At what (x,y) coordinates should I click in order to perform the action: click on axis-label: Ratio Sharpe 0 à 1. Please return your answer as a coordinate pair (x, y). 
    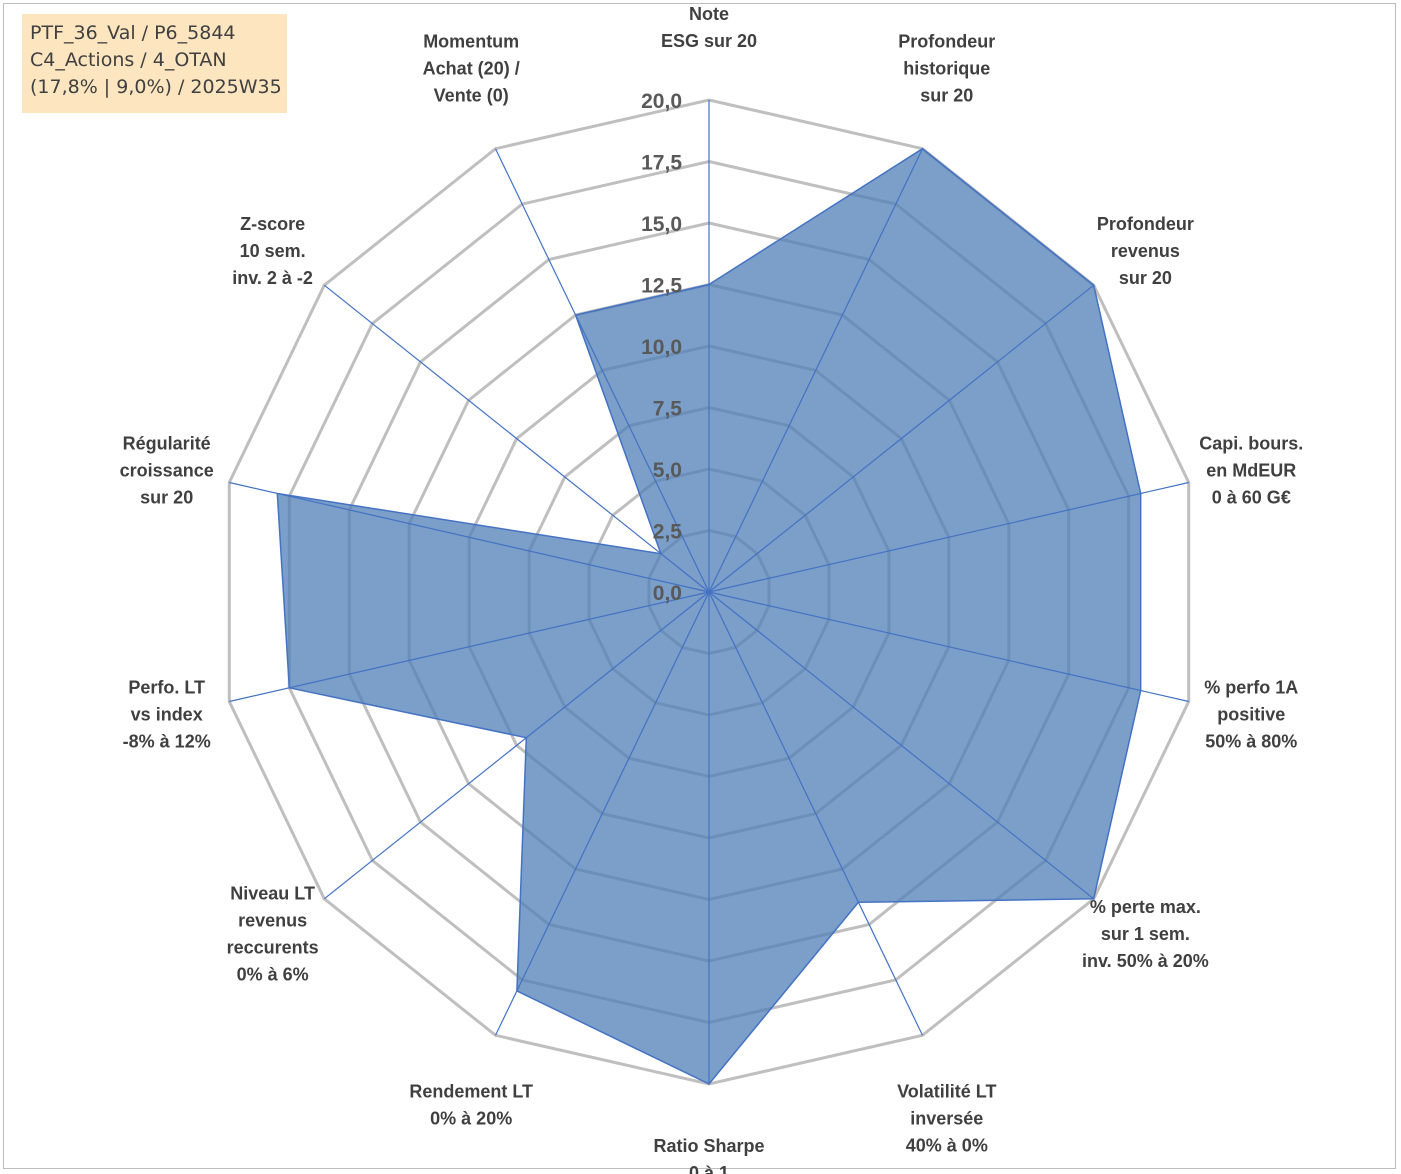
    Looking at the image, I should click on (708, 1155).